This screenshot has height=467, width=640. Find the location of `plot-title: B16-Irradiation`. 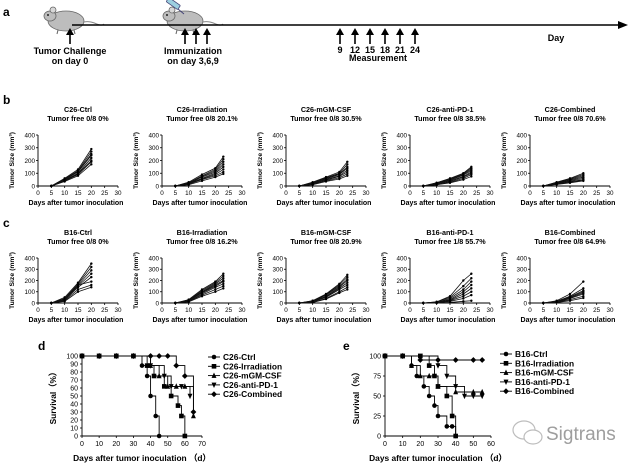

plot-title: B16-Irradiation is located at coordinates (202, 232).